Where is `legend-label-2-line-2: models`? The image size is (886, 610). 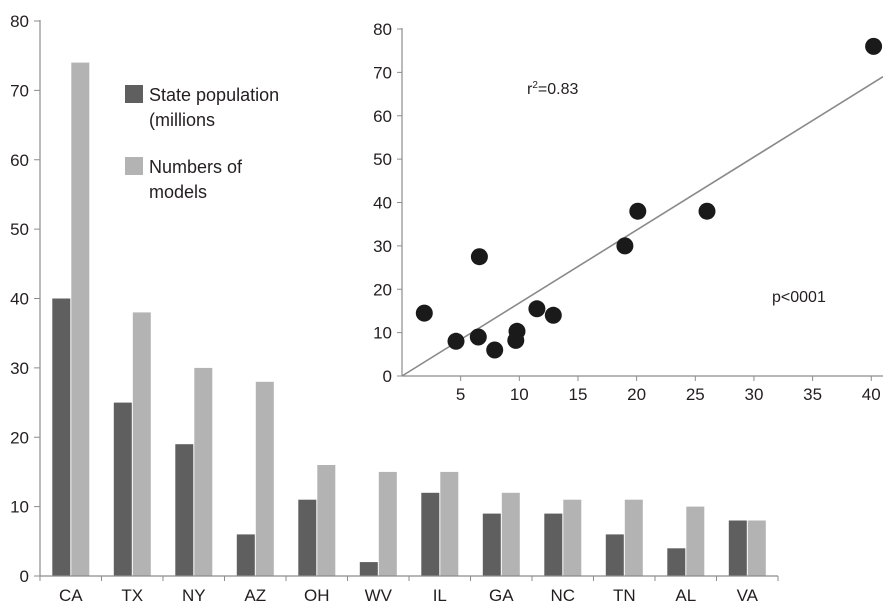
legend-label-2-line-2: models is located at coordinates (178, 192).